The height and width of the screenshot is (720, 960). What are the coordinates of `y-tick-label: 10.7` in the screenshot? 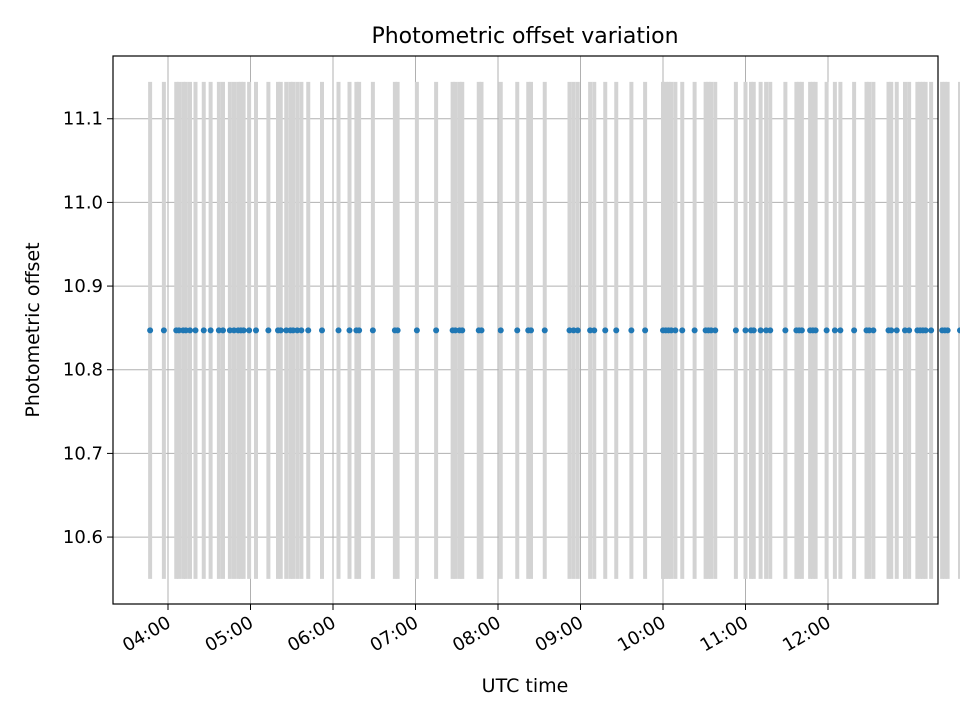 It's located at (83, 453).